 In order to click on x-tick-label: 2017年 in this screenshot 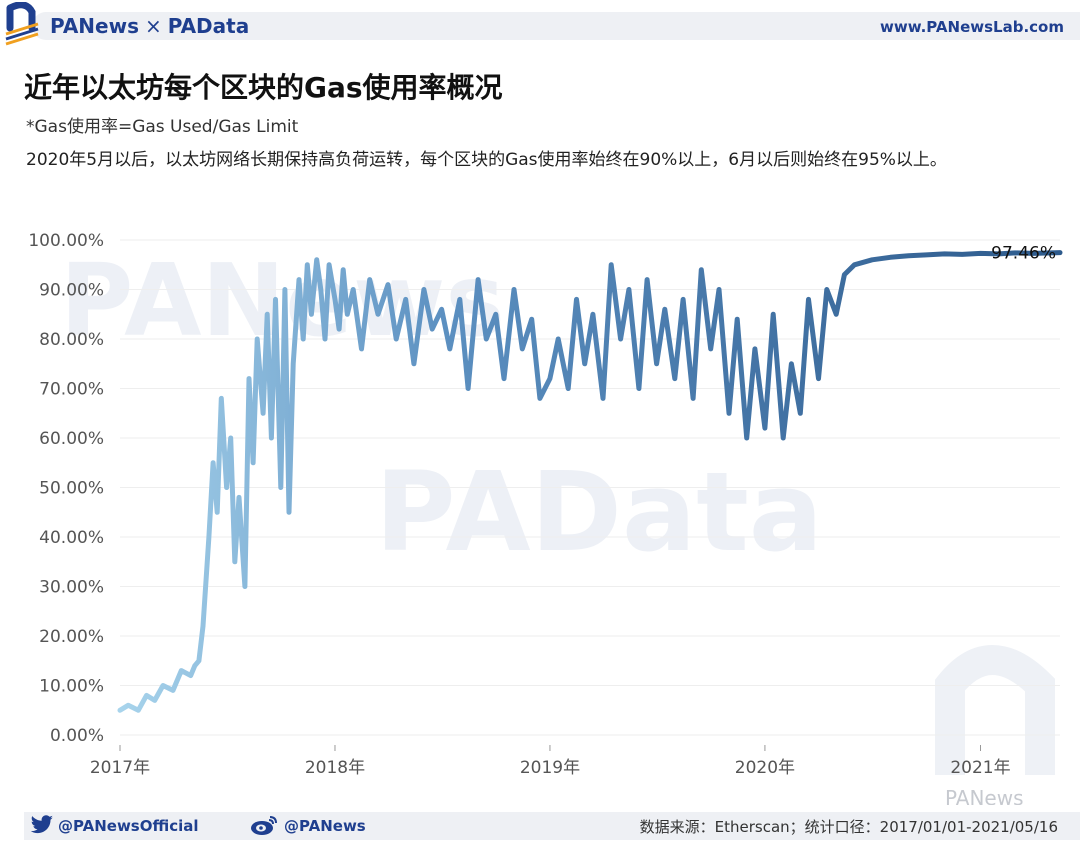, I will do `click(120, 768)`.